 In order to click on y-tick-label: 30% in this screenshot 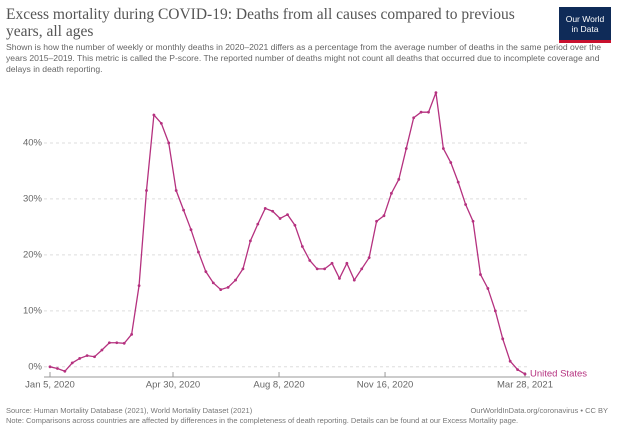, I will do `click(33, 198)`.